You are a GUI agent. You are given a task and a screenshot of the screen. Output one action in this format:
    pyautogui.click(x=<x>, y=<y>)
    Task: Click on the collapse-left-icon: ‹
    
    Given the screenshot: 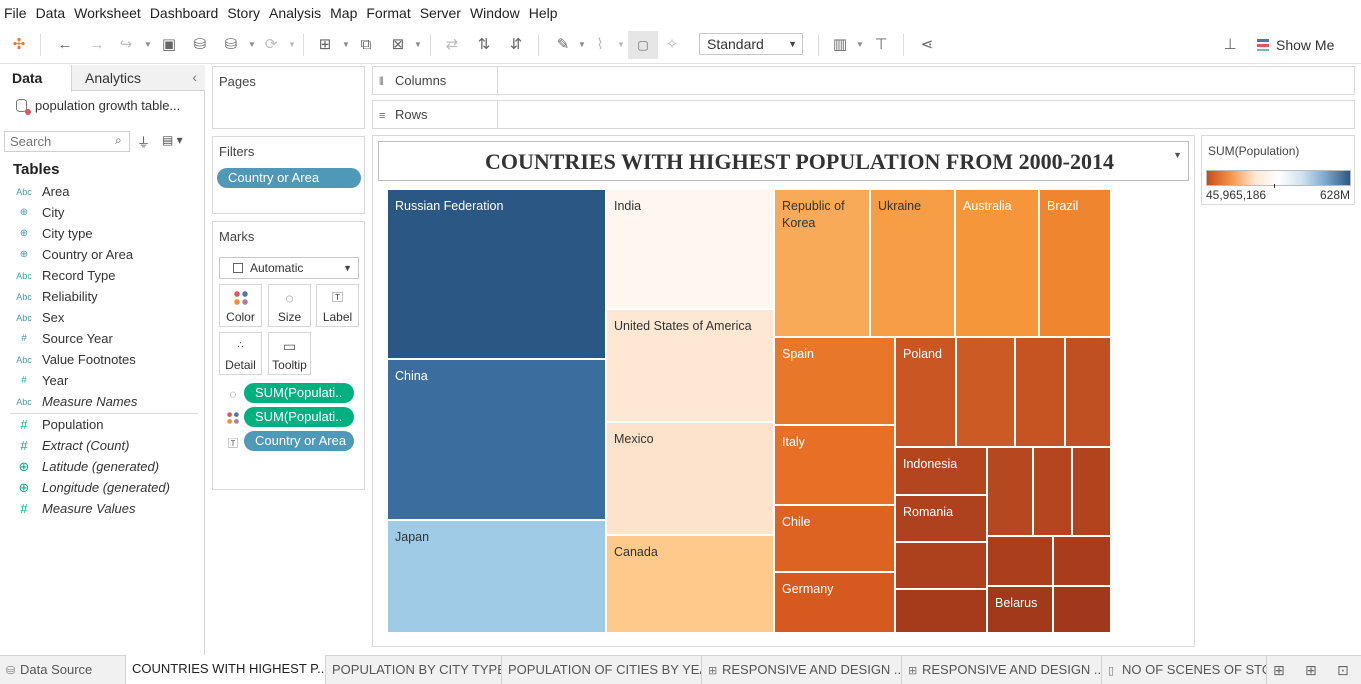 What is the action you would take?
    pyautogui.click(x=194, y=77)
    